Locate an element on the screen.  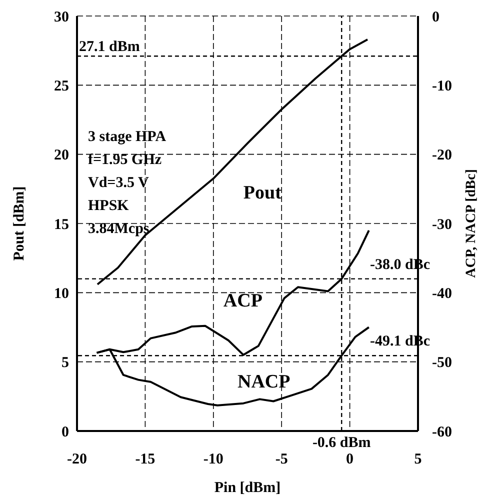
y-tick-label: 20 is located at coordinates (61, 156).